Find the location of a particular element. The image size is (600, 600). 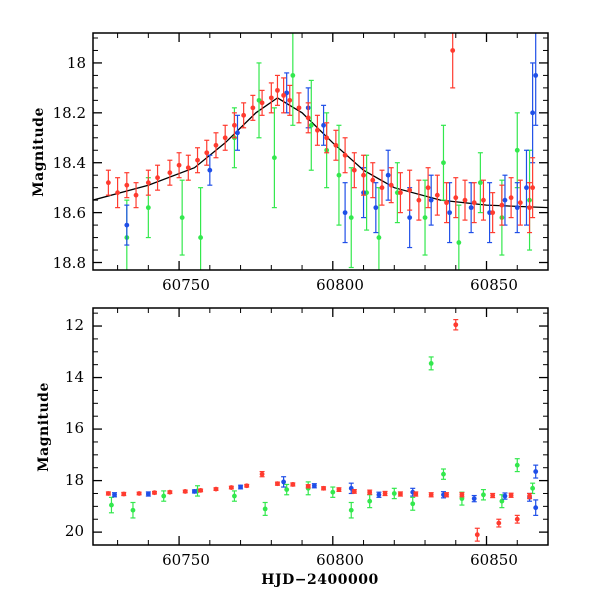

bottom-x-tick-label-2: 60800 is located at coordinates (340, 560).